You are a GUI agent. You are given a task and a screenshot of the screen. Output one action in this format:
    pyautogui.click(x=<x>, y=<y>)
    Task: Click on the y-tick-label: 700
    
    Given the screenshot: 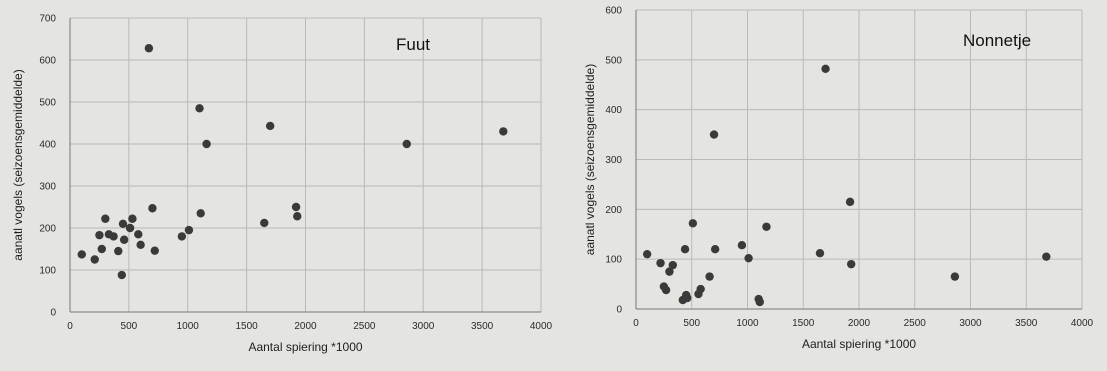 What is the action you would take?
    pyautogui.click(x=47, y=19)
    